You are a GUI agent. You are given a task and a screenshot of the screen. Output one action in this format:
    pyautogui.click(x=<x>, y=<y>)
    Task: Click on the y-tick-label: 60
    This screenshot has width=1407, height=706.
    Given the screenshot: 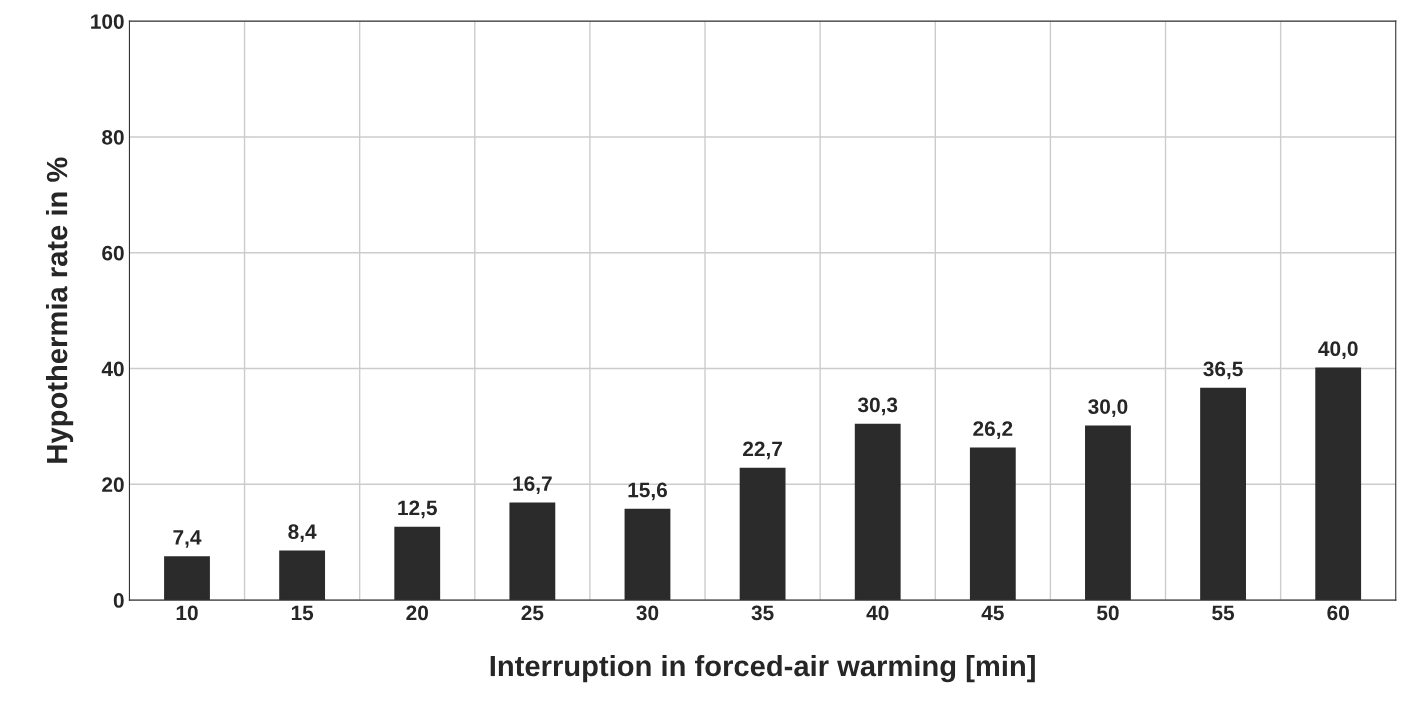 What is the action you would take?
    pyautogui.click(x=113, y=253)
    